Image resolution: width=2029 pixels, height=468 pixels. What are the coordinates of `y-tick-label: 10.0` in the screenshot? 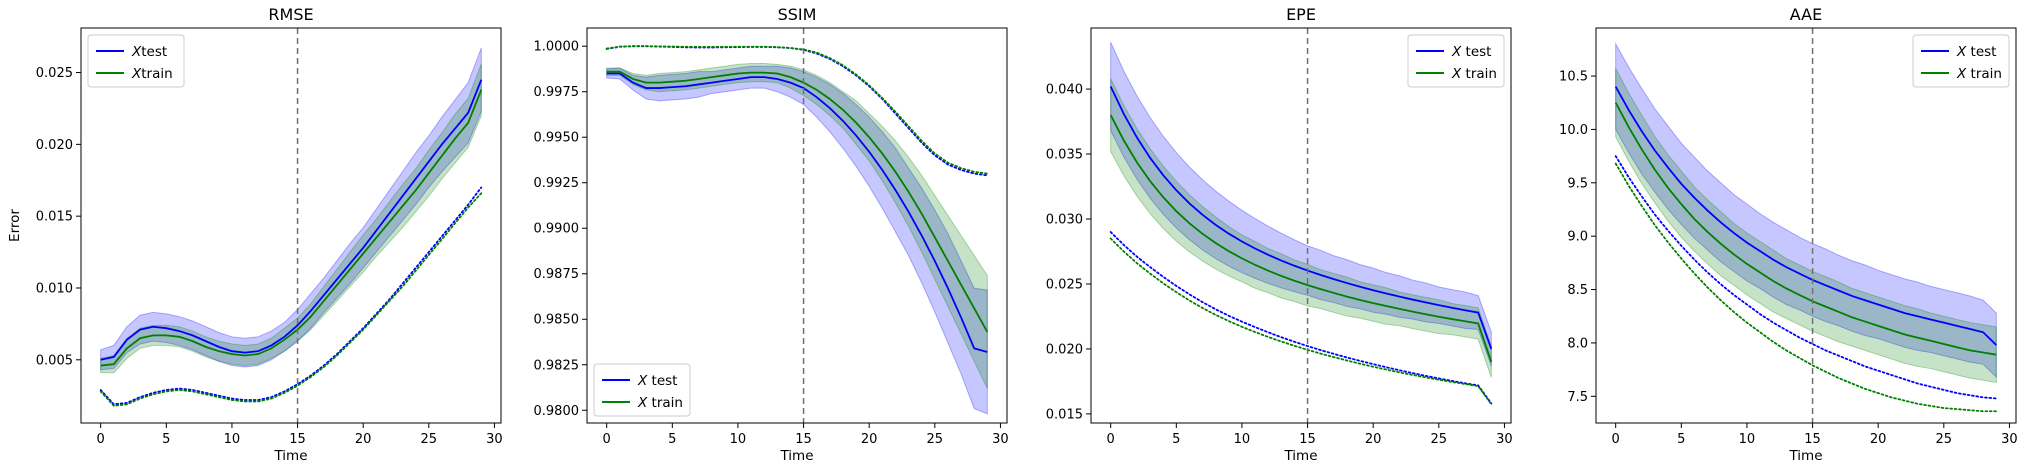 It's located at (1573, 130).